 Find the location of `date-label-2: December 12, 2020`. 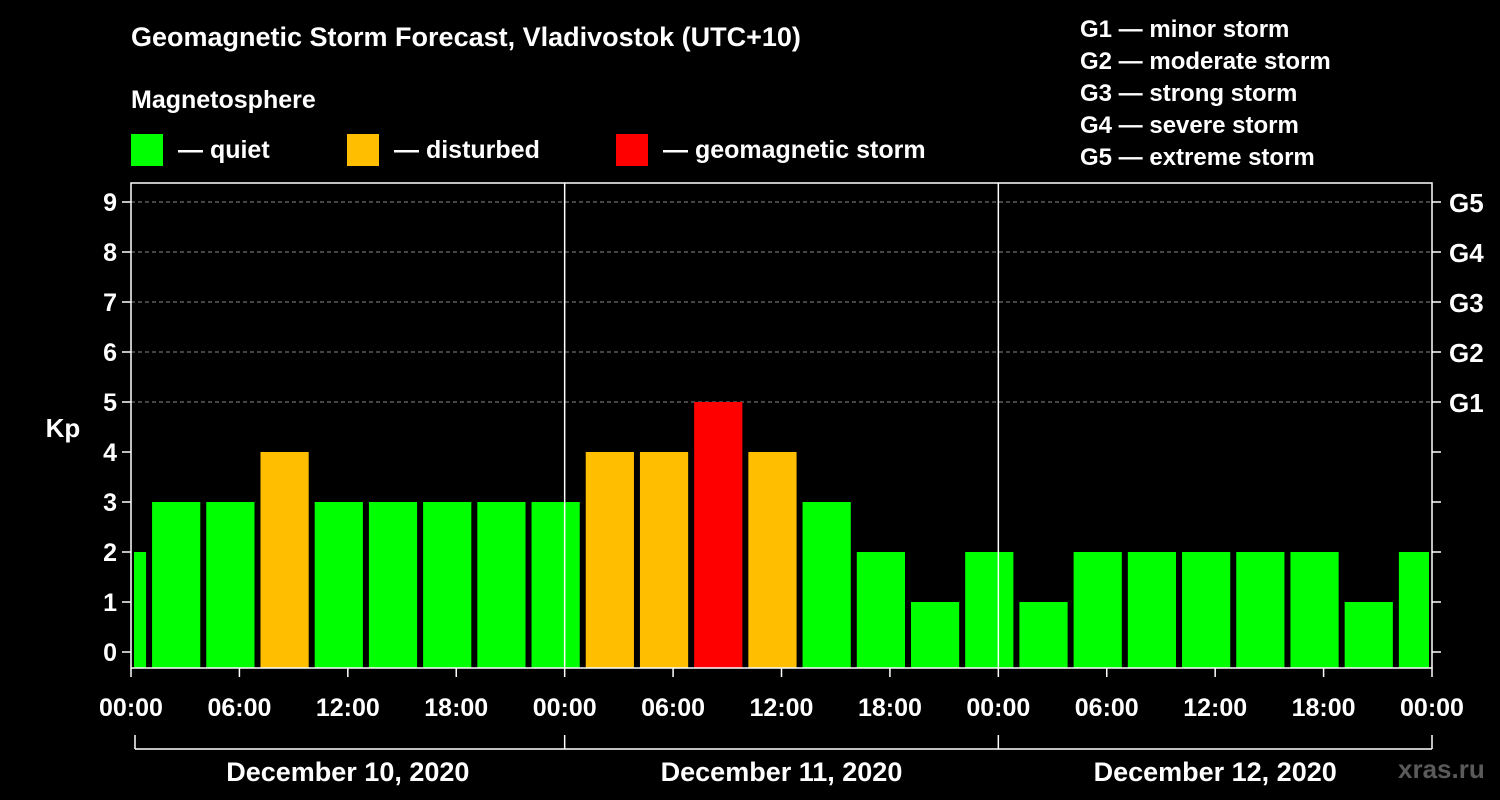

date-label-2: December 12, 2020 is located at coordinates (1215, 772).